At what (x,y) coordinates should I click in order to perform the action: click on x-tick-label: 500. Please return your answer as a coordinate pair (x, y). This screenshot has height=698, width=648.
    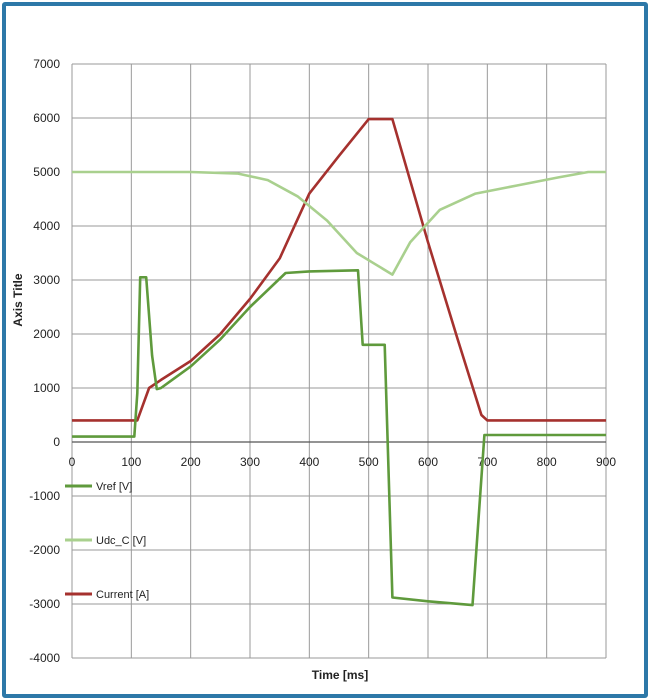
    Looking at the image, I should click on (369, 462).